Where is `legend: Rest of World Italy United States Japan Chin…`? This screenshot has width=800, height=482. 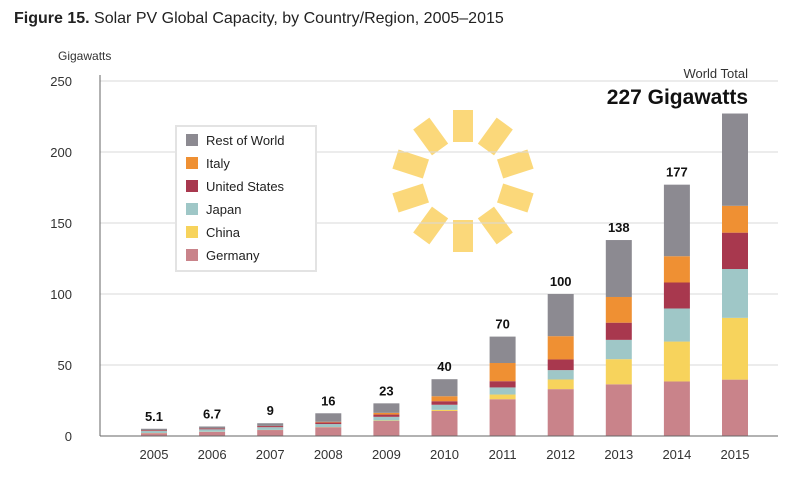 legend: Rest of World Italy United States Japan Chin… is located at coordinates (246, 198).